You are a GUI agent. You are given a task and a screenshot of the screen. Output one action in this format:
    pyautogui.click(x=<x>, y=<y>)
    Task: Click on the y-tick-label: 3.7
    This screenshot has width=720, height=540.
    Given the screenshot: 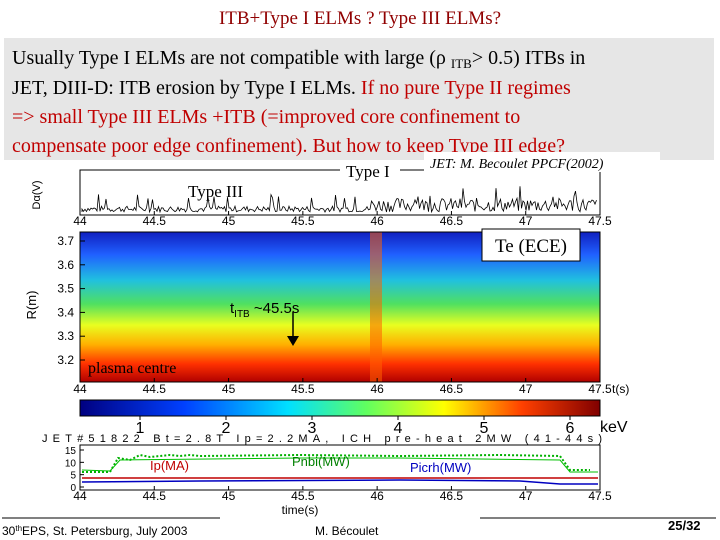 What is the action you would take?
    pyautogui.click(x=65, y=241)
    